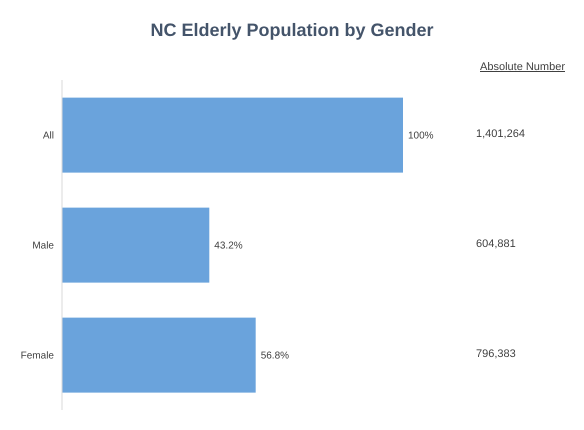 Image resolution: width=584 pixels, height=430 pixels. Describe the element at coordinates (43, 246) in the screenshot. I see `y-tick-label: Male` at that location.